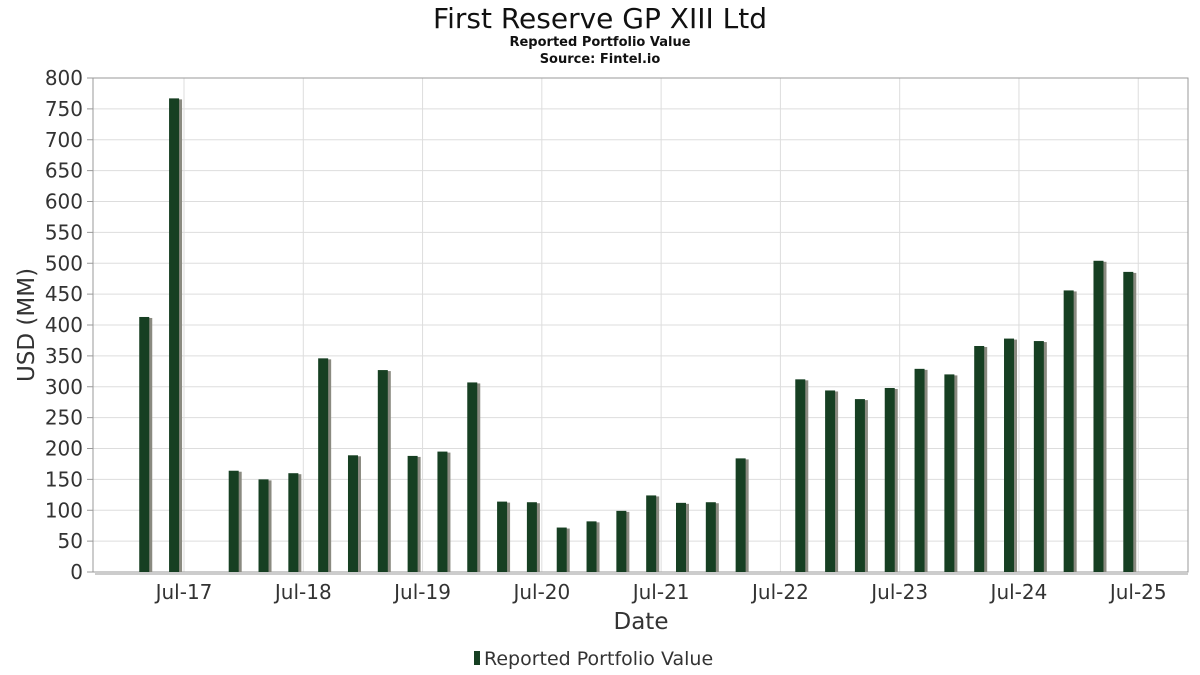  I want to click on legend: Reported Portfolio Value, so click(593, 659).